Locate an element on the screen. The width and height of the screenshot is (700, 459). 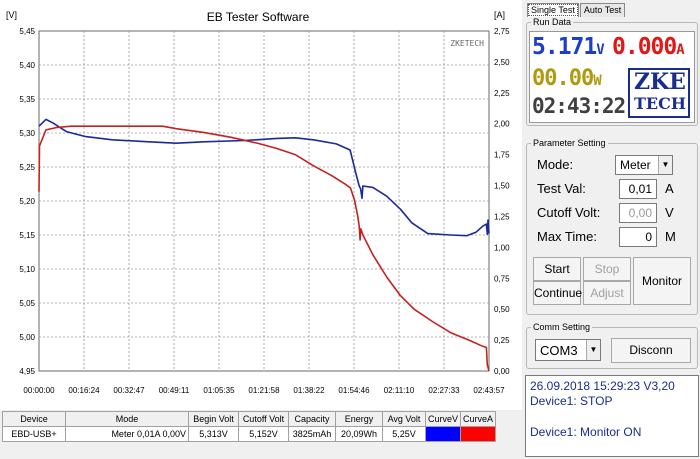
cutoff-volt-label: Cutoff Volt: is located at coordinates (569, 212).